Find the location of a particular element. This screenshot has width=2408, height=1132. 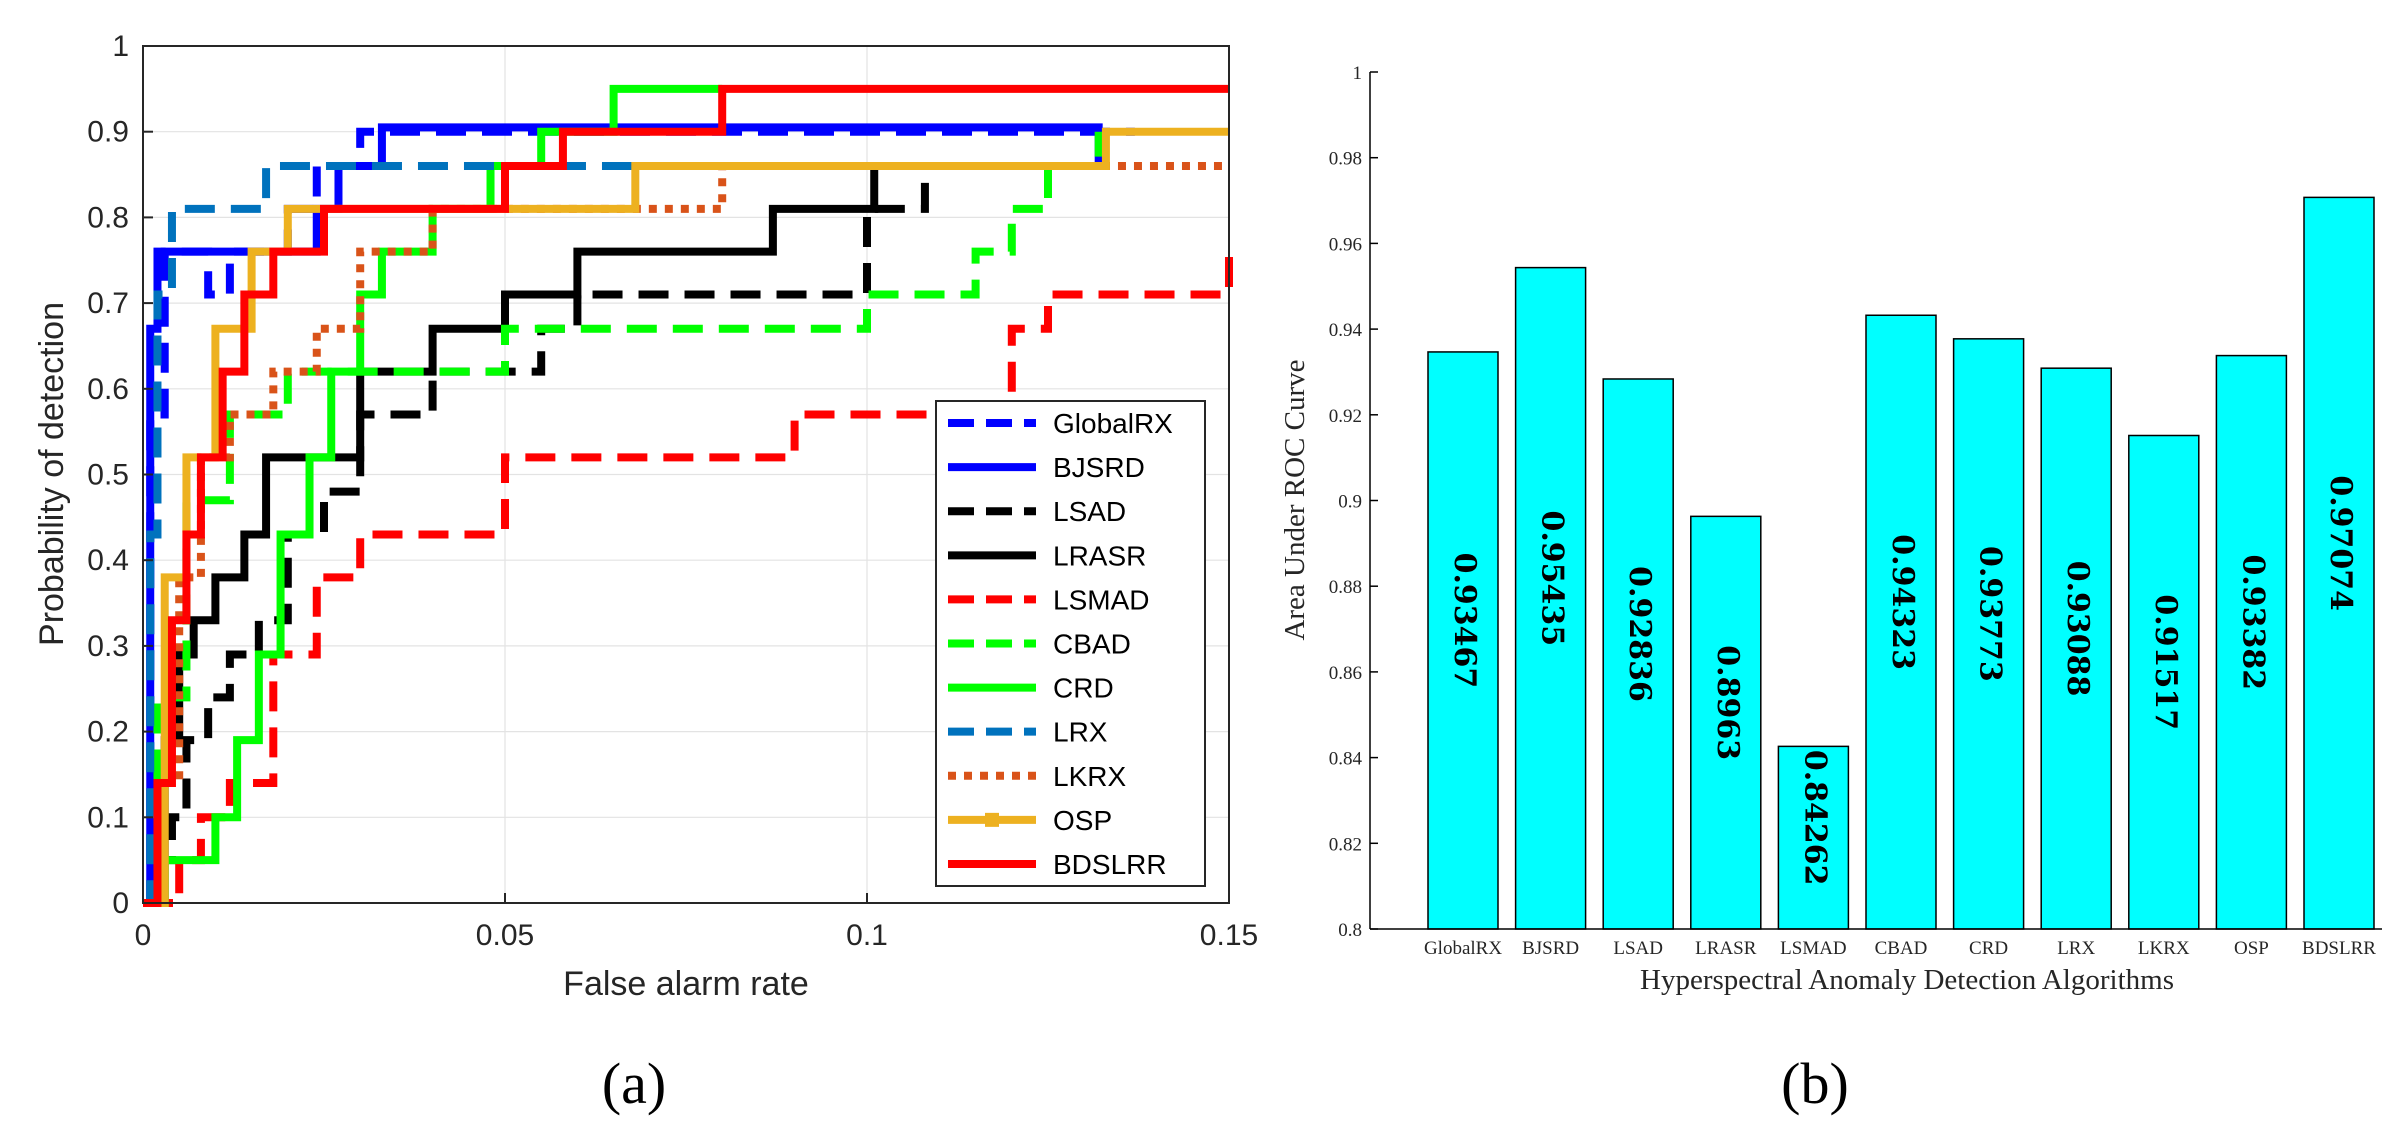

auc-bar-lsad is located at coordinates (1638, 654).